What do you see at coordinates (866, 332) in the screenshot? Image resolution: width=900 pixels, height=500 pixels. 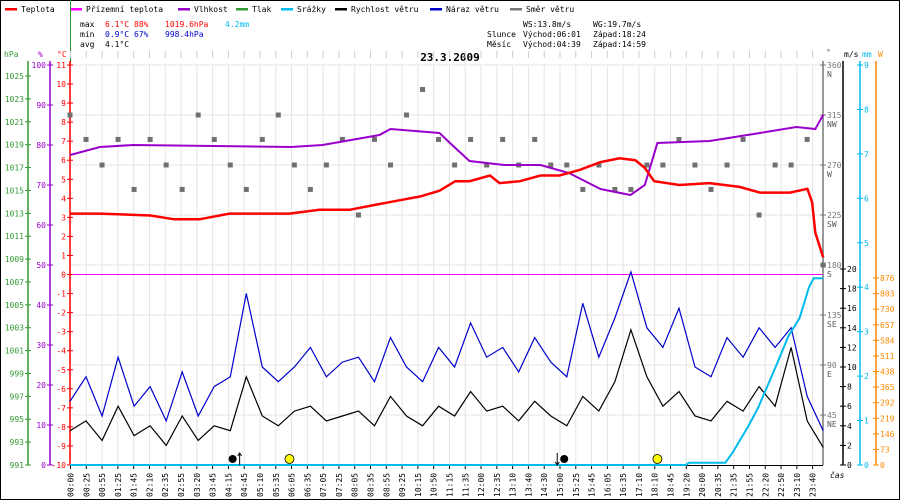 I see `rain-tick-label: 3` at bounding box center [866, 332].